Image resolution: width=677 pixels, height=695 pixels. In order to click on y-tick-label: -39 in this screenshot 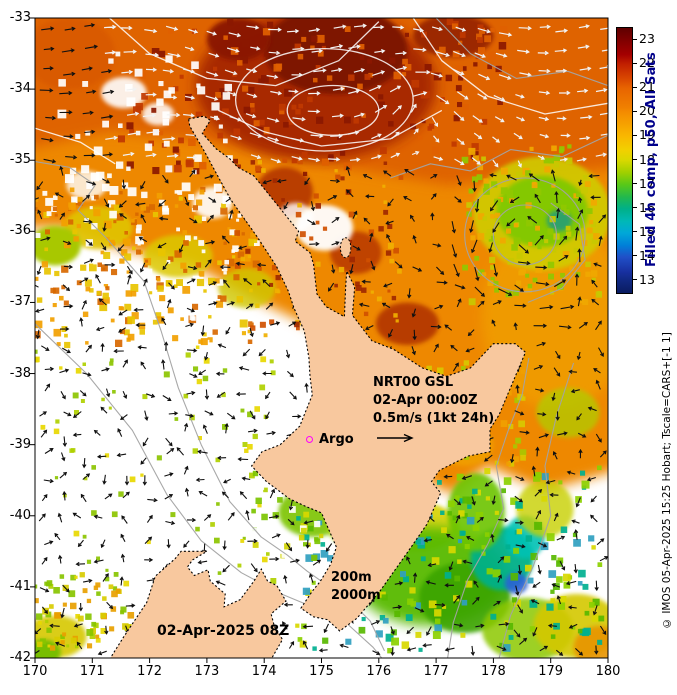, I will do `click(20, 444)`.